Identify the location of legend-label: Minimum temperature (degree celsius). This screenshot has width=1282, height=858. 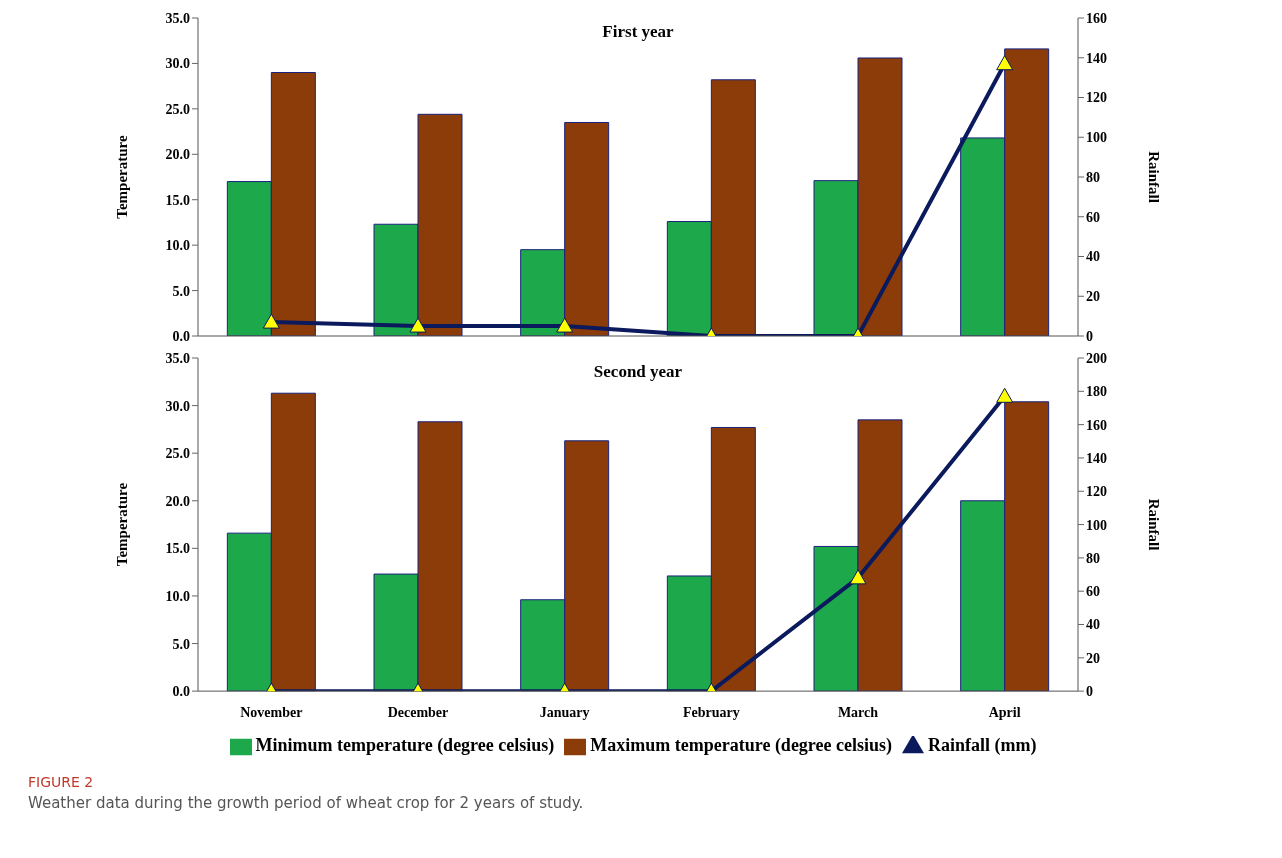
(405, 745).